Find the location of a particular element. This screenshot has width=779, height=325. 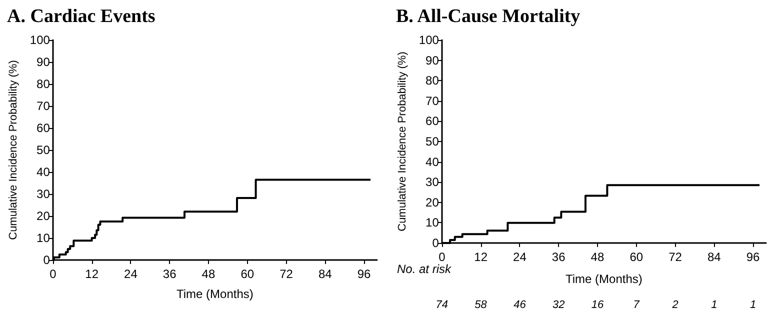

text: 58 is located at coordinates (481, 305).